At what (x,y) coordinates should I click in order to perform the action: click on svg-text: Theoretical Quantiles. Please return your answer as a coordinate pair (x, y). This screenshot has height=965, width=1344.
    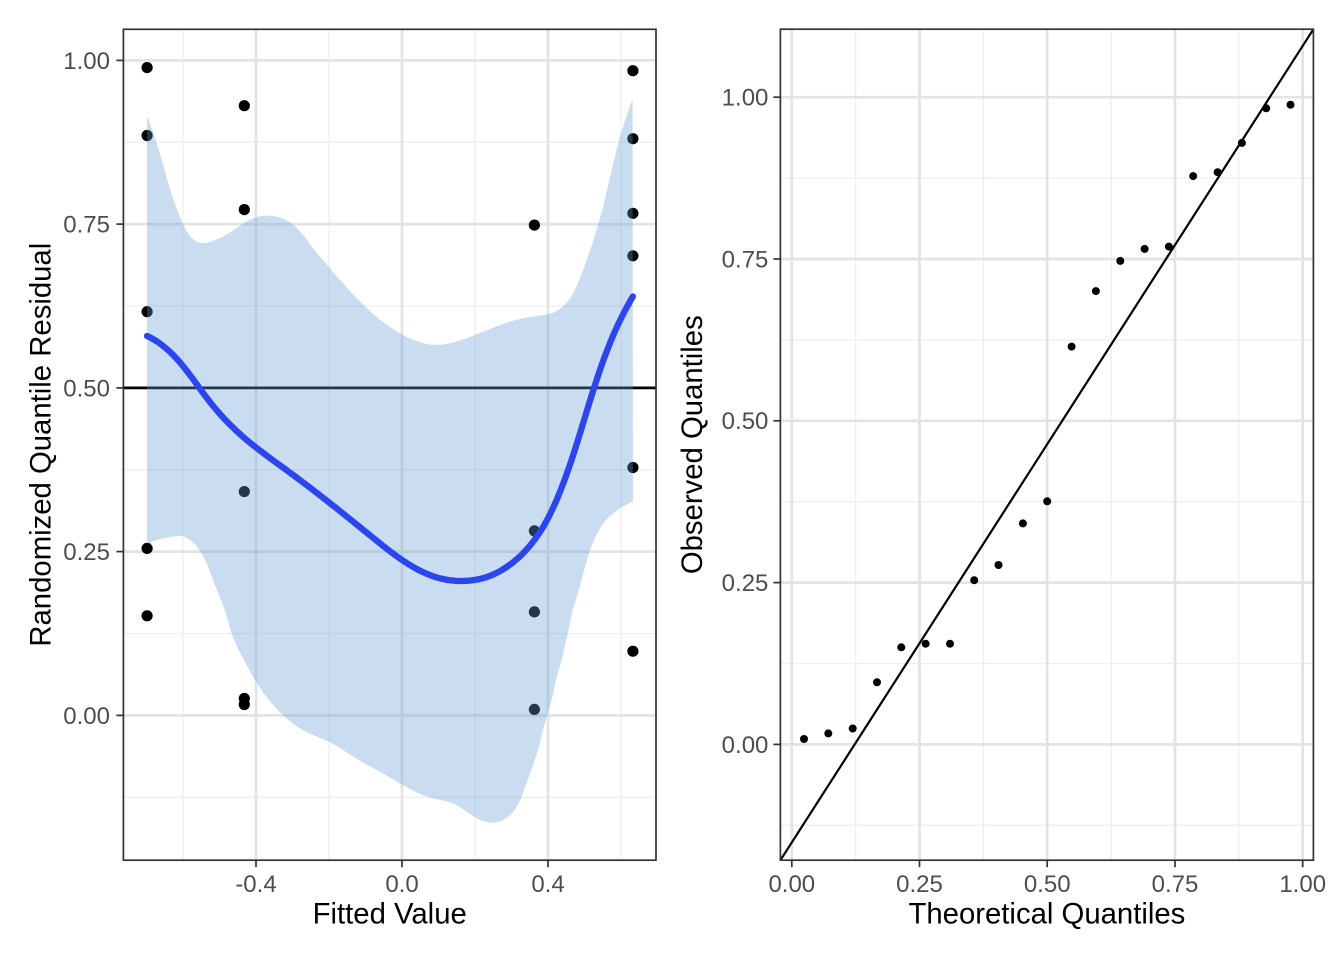
    Looking at the image, I should click on (1046, 914).